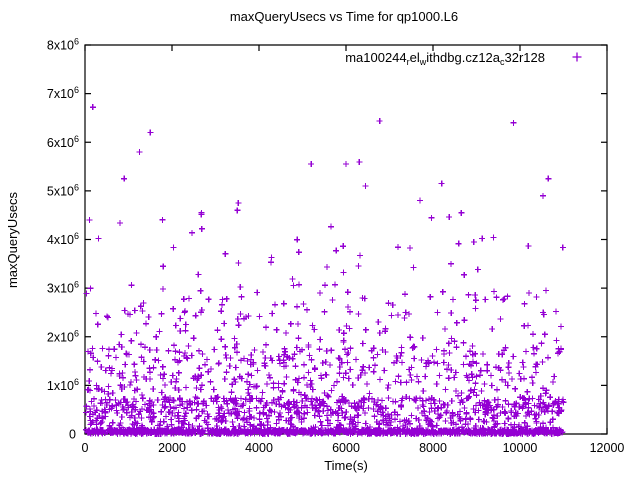  What do you see at coordinates (344, 16) in the screenshot?
I see `chart-title: maxQueryUsecs vs Time for qp1000.L6` at bounding box center [344, 16].